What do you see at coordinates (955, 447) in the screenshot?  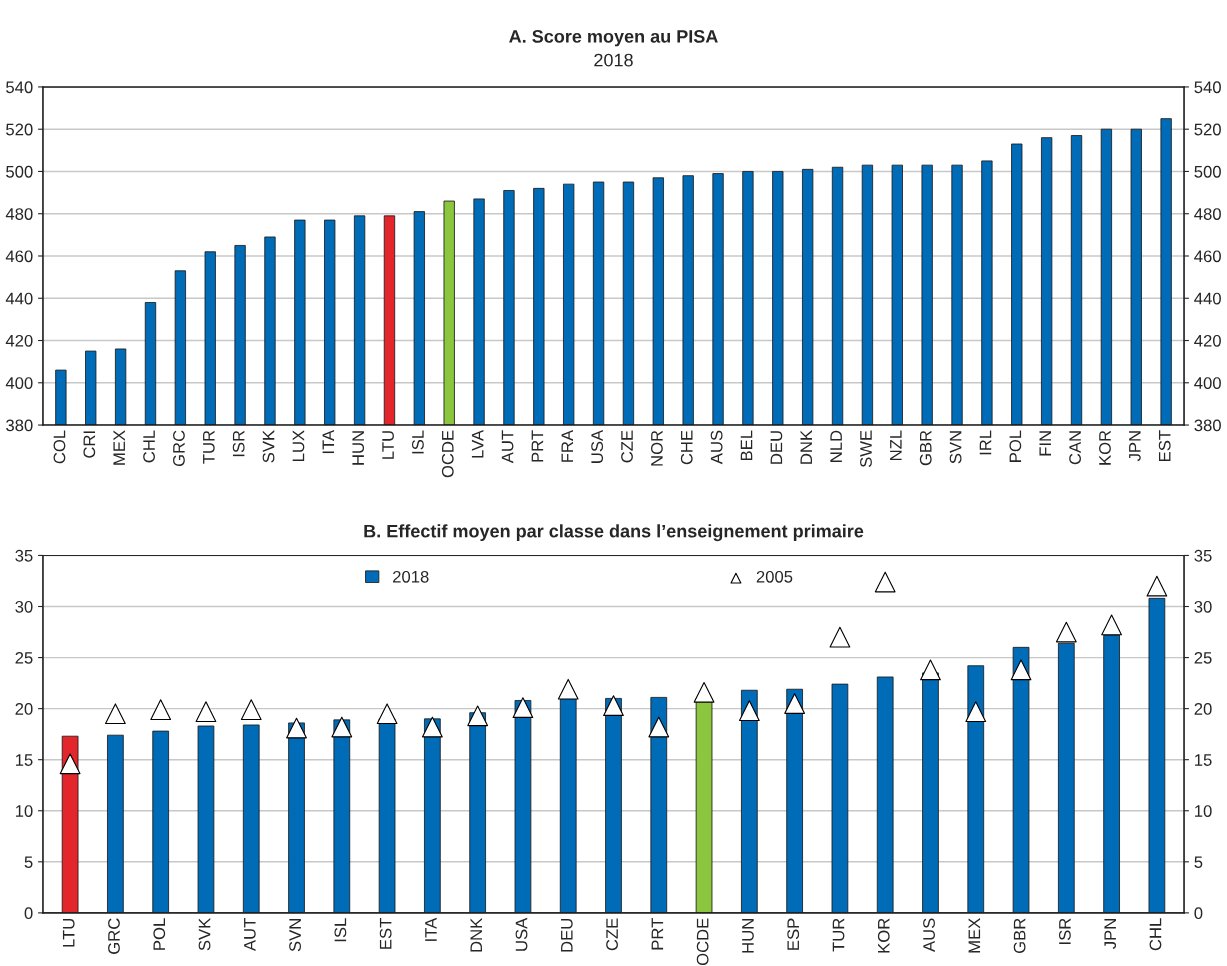 I see `x-tick-label: SVN` at bounding box center [955, 447].